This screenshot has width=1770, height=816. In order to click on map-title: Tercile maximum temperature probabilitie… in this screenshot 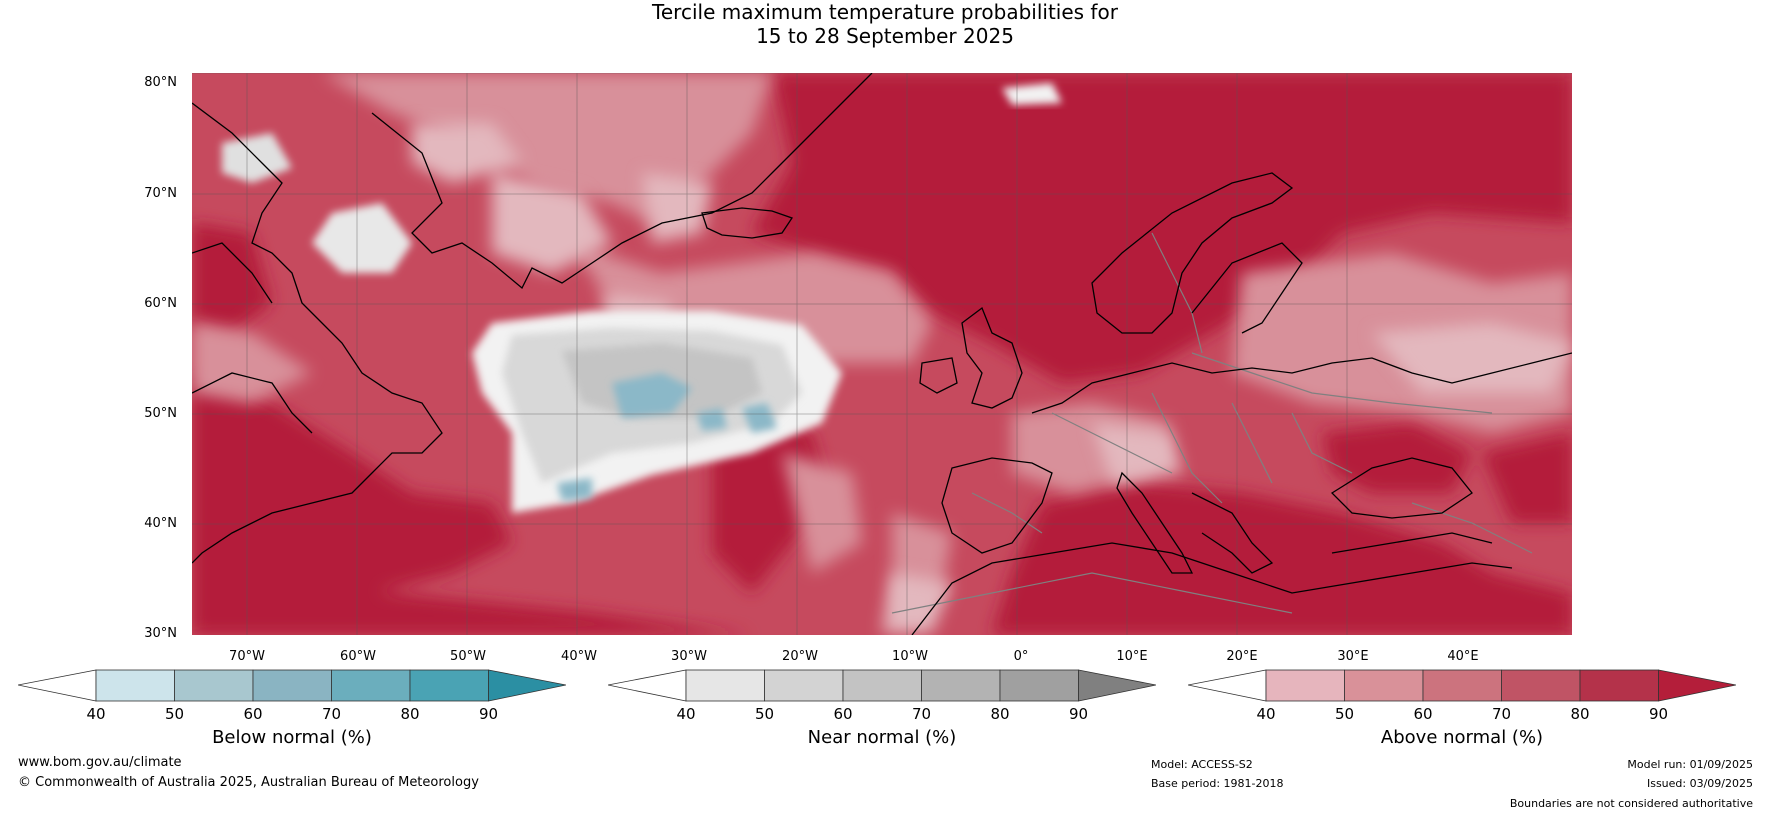, I will do `click(885, 24)`.